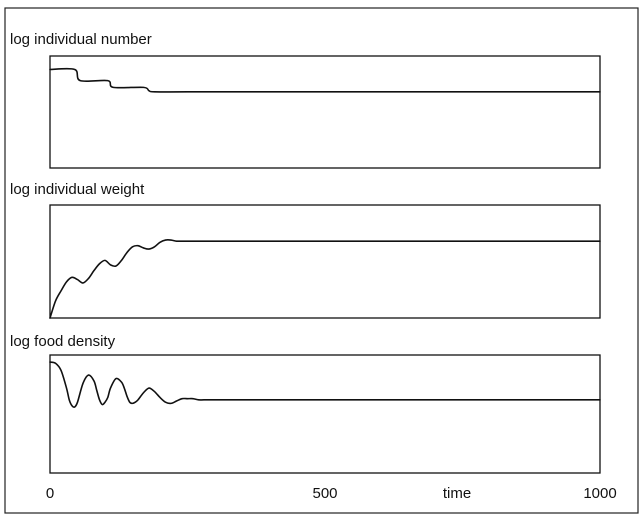 The height and width of the screenshot is (515, 640). I want to click on x-tick-label-0: 0, so click(50, 493).